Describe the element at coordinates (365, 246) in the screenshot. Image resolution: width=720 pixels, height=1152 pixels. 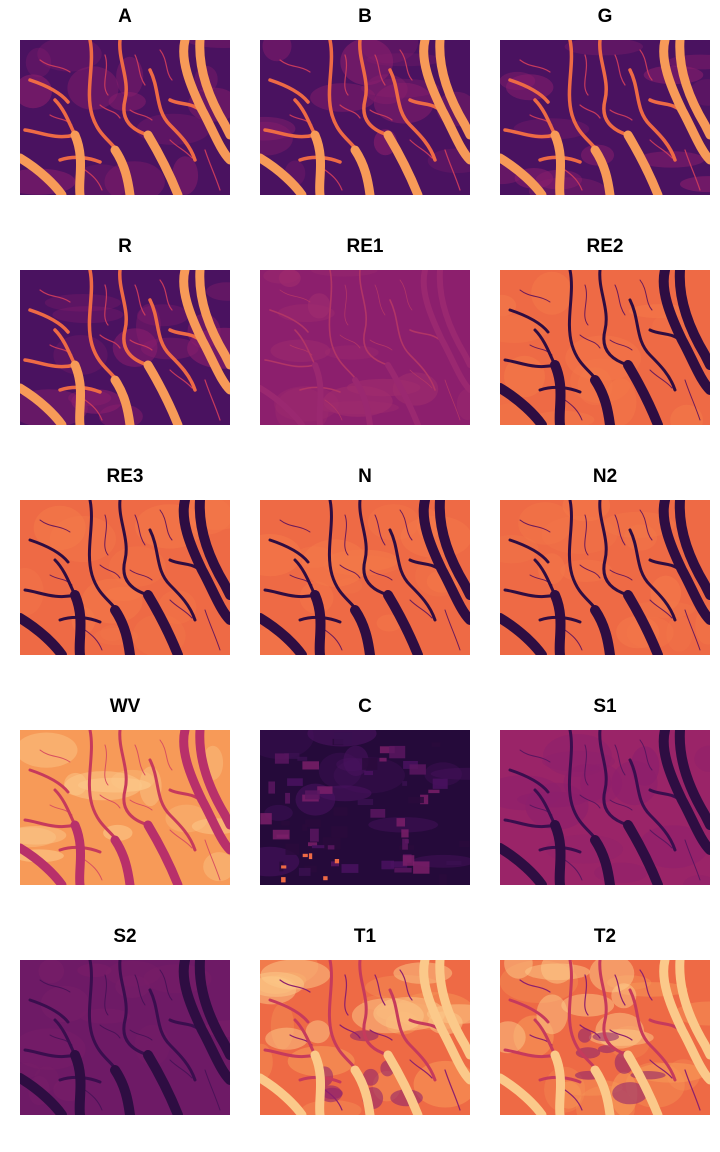
I see `panel-title: RE1` at that location.